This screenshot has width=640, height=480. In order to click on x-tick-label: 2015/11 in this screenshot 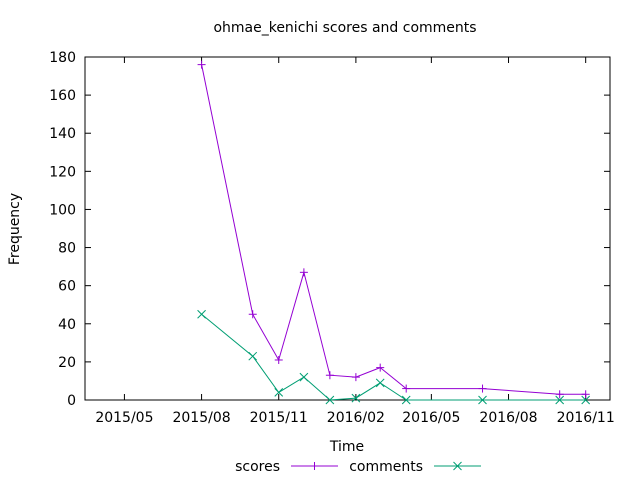, I will do `click(279, 418)`.